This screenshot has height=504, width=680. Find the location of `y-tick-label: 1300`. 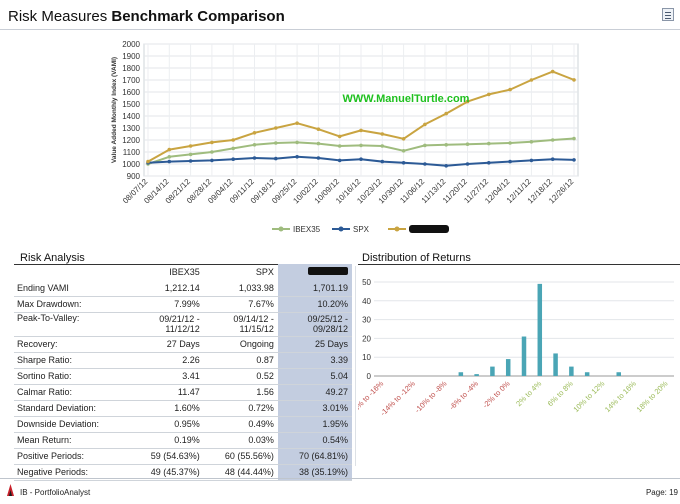

y-tick-label: 1300 is located at coordinates (131, 128).